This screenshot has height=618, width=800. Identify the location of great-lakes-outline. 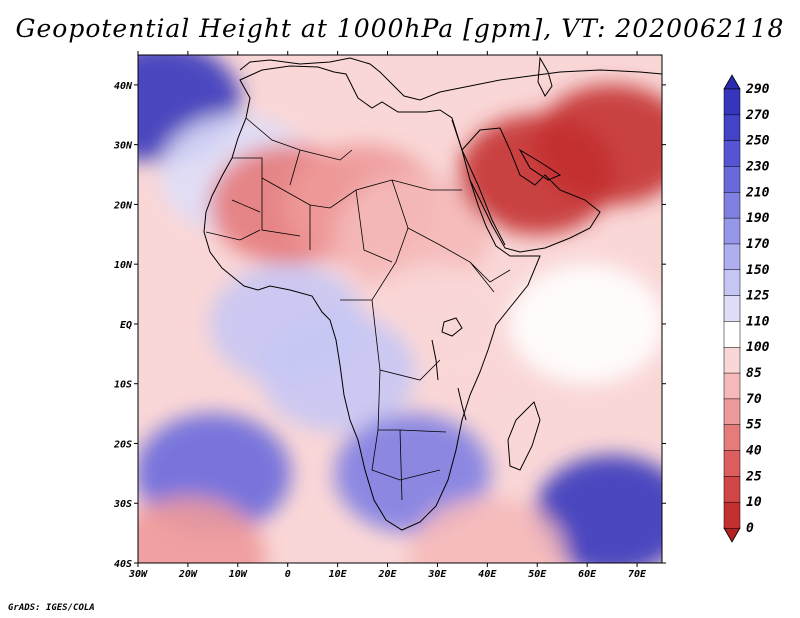
(449, 380).